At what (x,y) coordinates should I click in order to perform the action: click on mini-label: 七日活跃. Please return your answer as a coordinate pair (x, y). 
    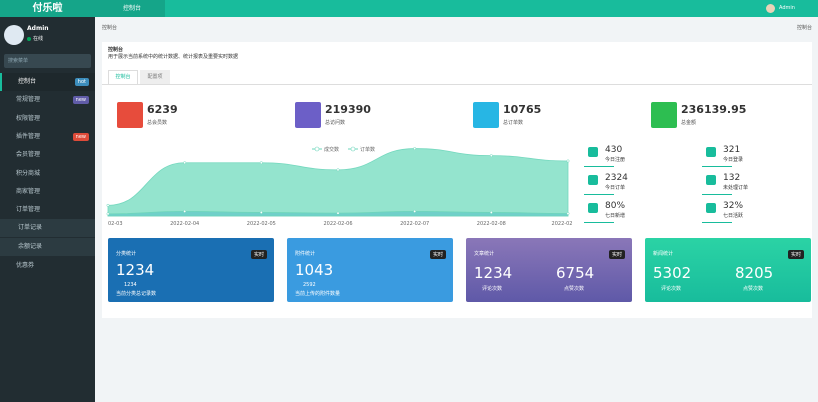
    Looking at the image, I should click on (733, 216).